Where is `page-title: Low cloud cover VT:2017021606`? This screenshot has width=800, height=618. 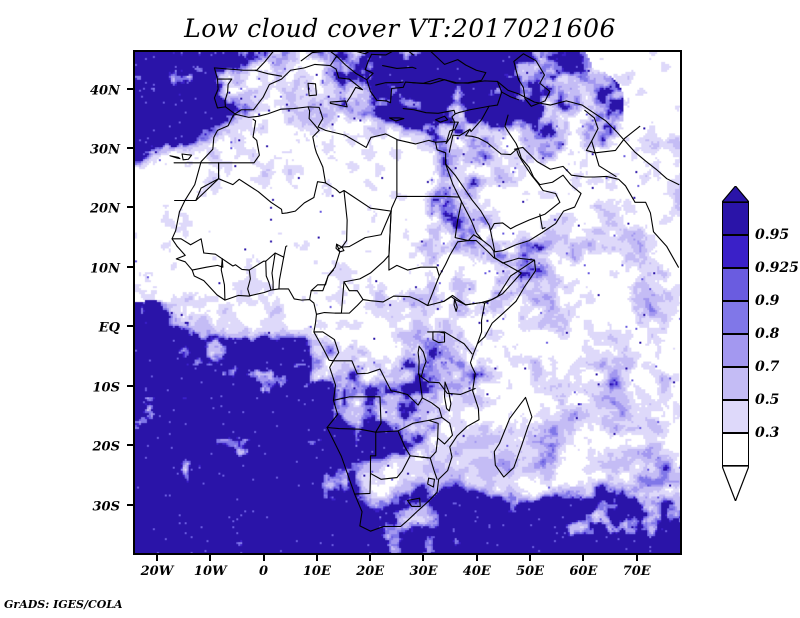
page-title: Low cloud cover VT:2017021606 is located at coordinates (400, 28).